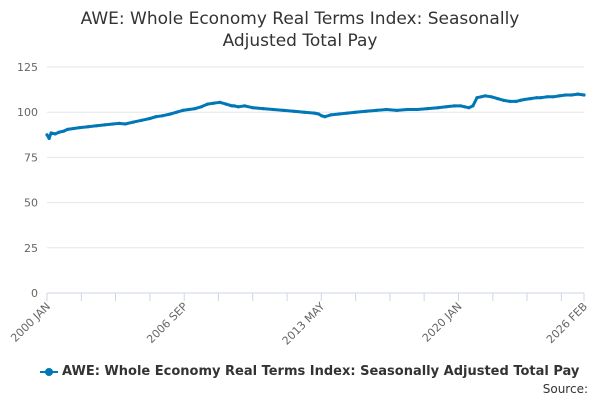 The height and width of the screenshot is (400, 600). What do you see at coordinates (304, 324) in the screenshot?
I see `x-tick-label: 2013 MAY` at bounding box center [304, 324].